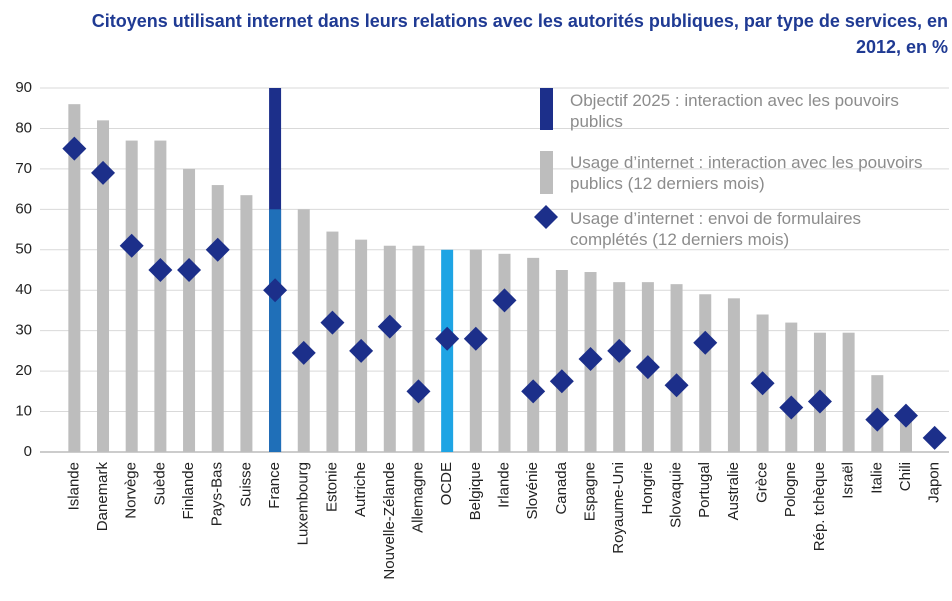 The width and height of the screenshot is (952, 601). Describe the element at coordinates (532, 491) in the screenshot. I see `x-tick-label: Slovénie` at that location.